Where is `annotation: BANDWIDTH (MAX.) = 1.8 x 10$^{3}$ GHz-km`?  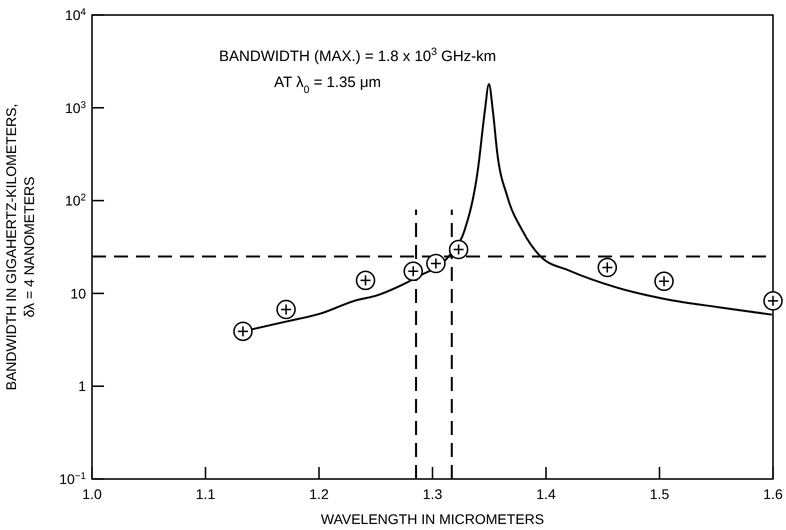
annotation: BANDWIDTH (MAX.) = 1.8 x 10$^{3}$ GHz-km is located at coordinates (357, 55).